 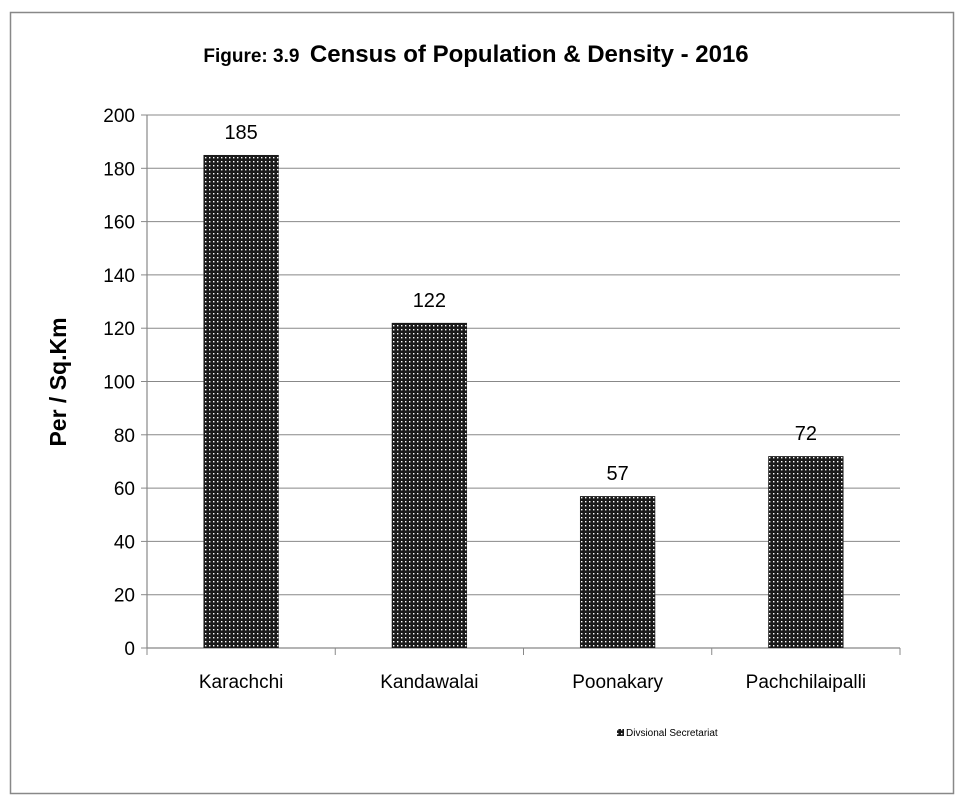 What do you see at coordinates (124, 542) in the screenshot?
I see `y-tick-label: 40` at bounding box center [124, 542].